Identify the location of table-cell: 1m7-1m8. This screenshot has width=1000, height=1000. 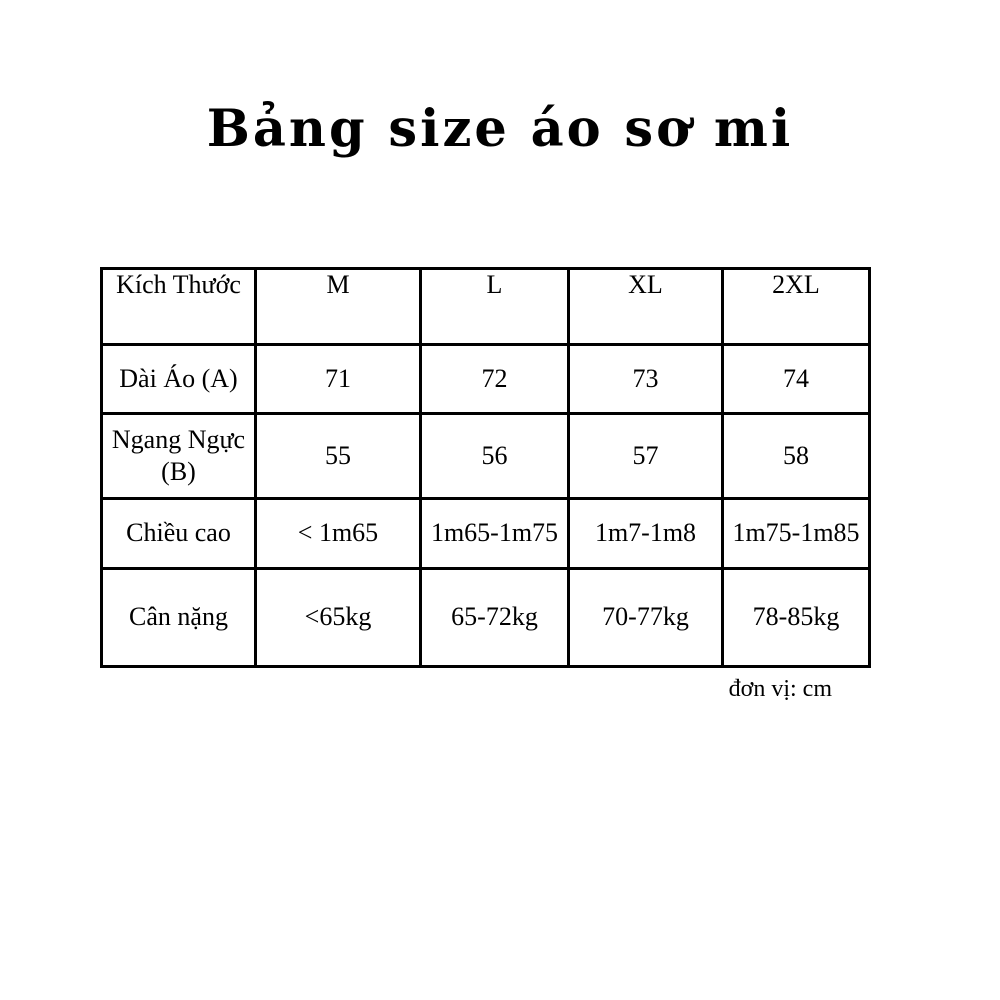
(645, 533).